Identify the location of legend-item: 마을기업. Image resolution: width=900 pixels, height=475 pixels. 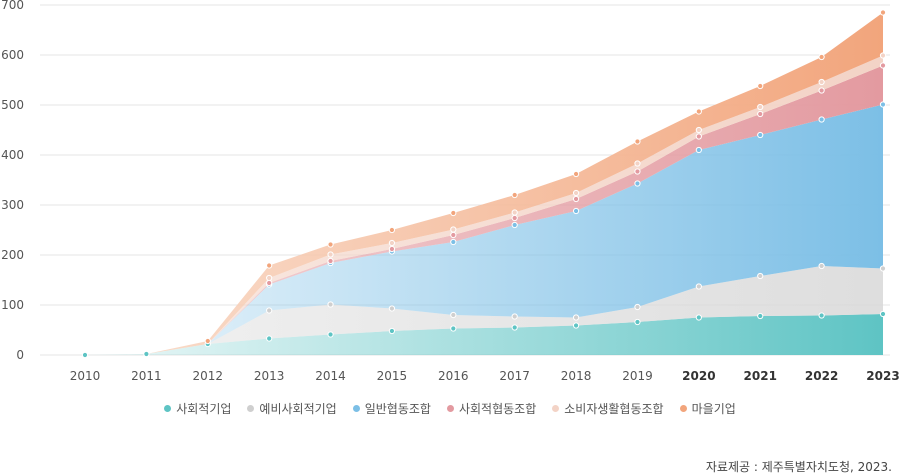
(707, 408).